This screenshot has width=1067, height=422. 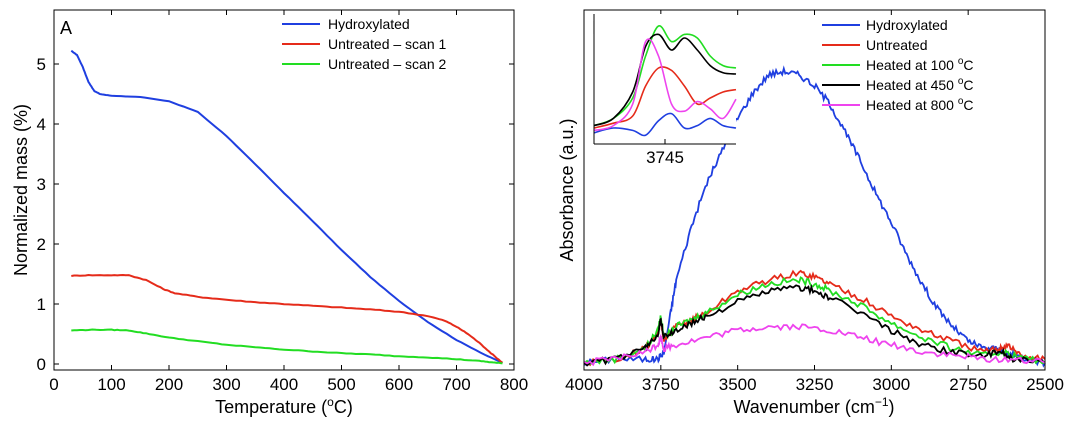 I want to click on legend-label-heated-at-100-c: Heated at 100 oC, so click(x=920, y=64).